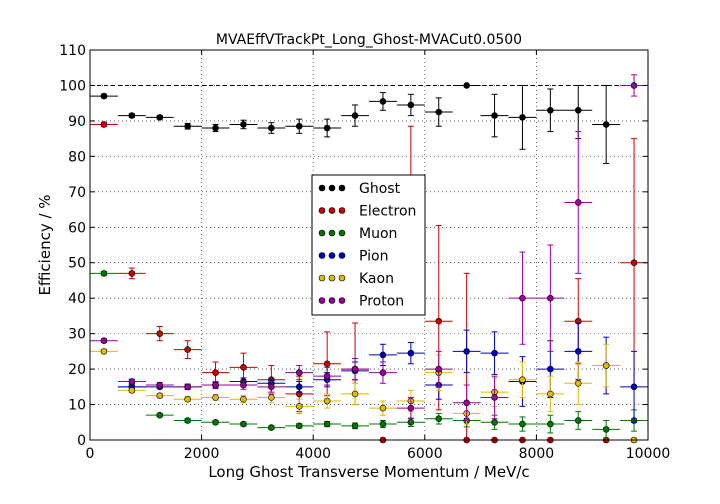 The image size is (720, 504). What do you see at coordinates (373, 257) in the screenshot?
I see `legend-label: Pion` at bounding box center [373, 257].